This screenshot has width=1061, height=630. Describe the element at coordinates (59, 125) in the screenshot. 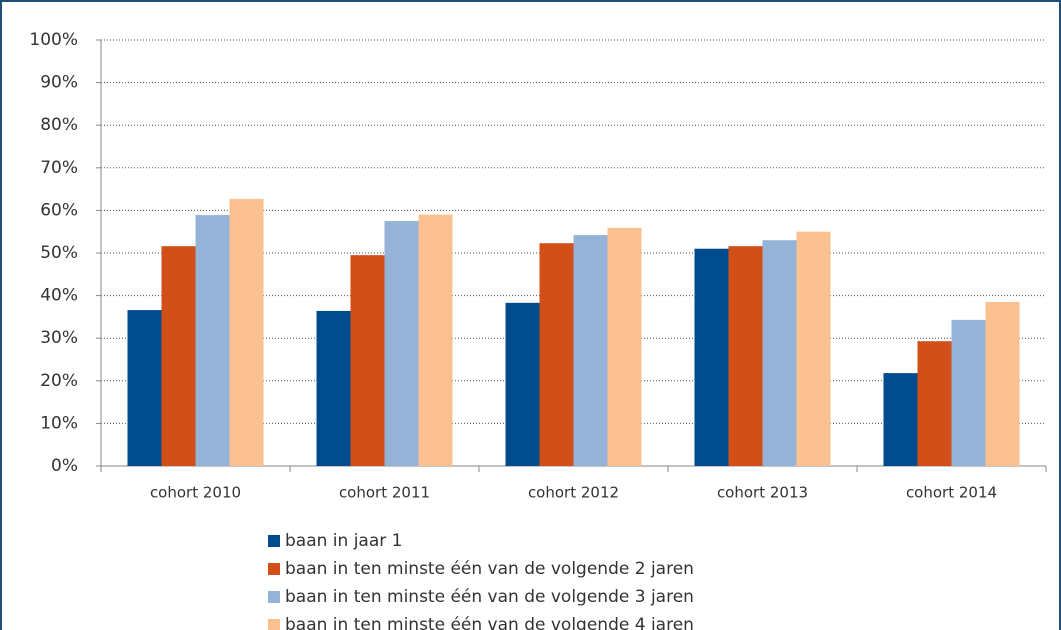

I see `y-tick-label: 80%` at that location.